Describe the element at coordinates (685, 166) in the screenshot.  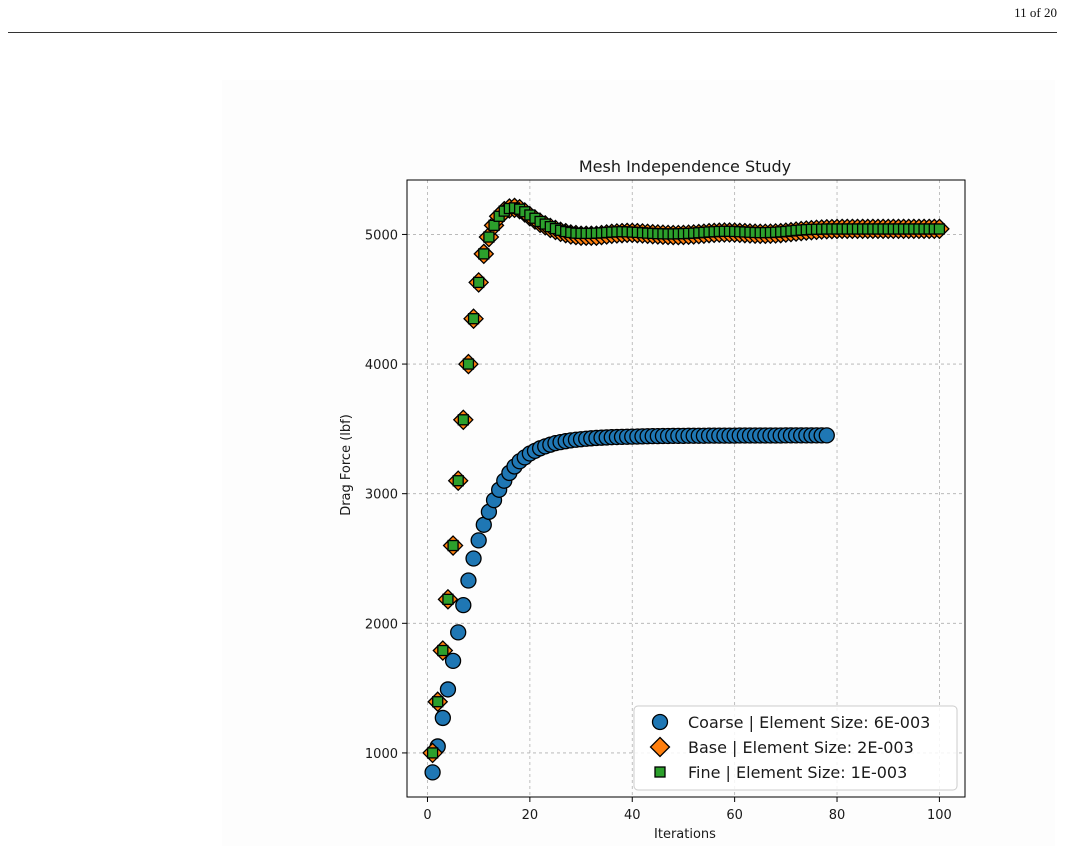
I see `chart-title: Mesh Independence Study` at that location.